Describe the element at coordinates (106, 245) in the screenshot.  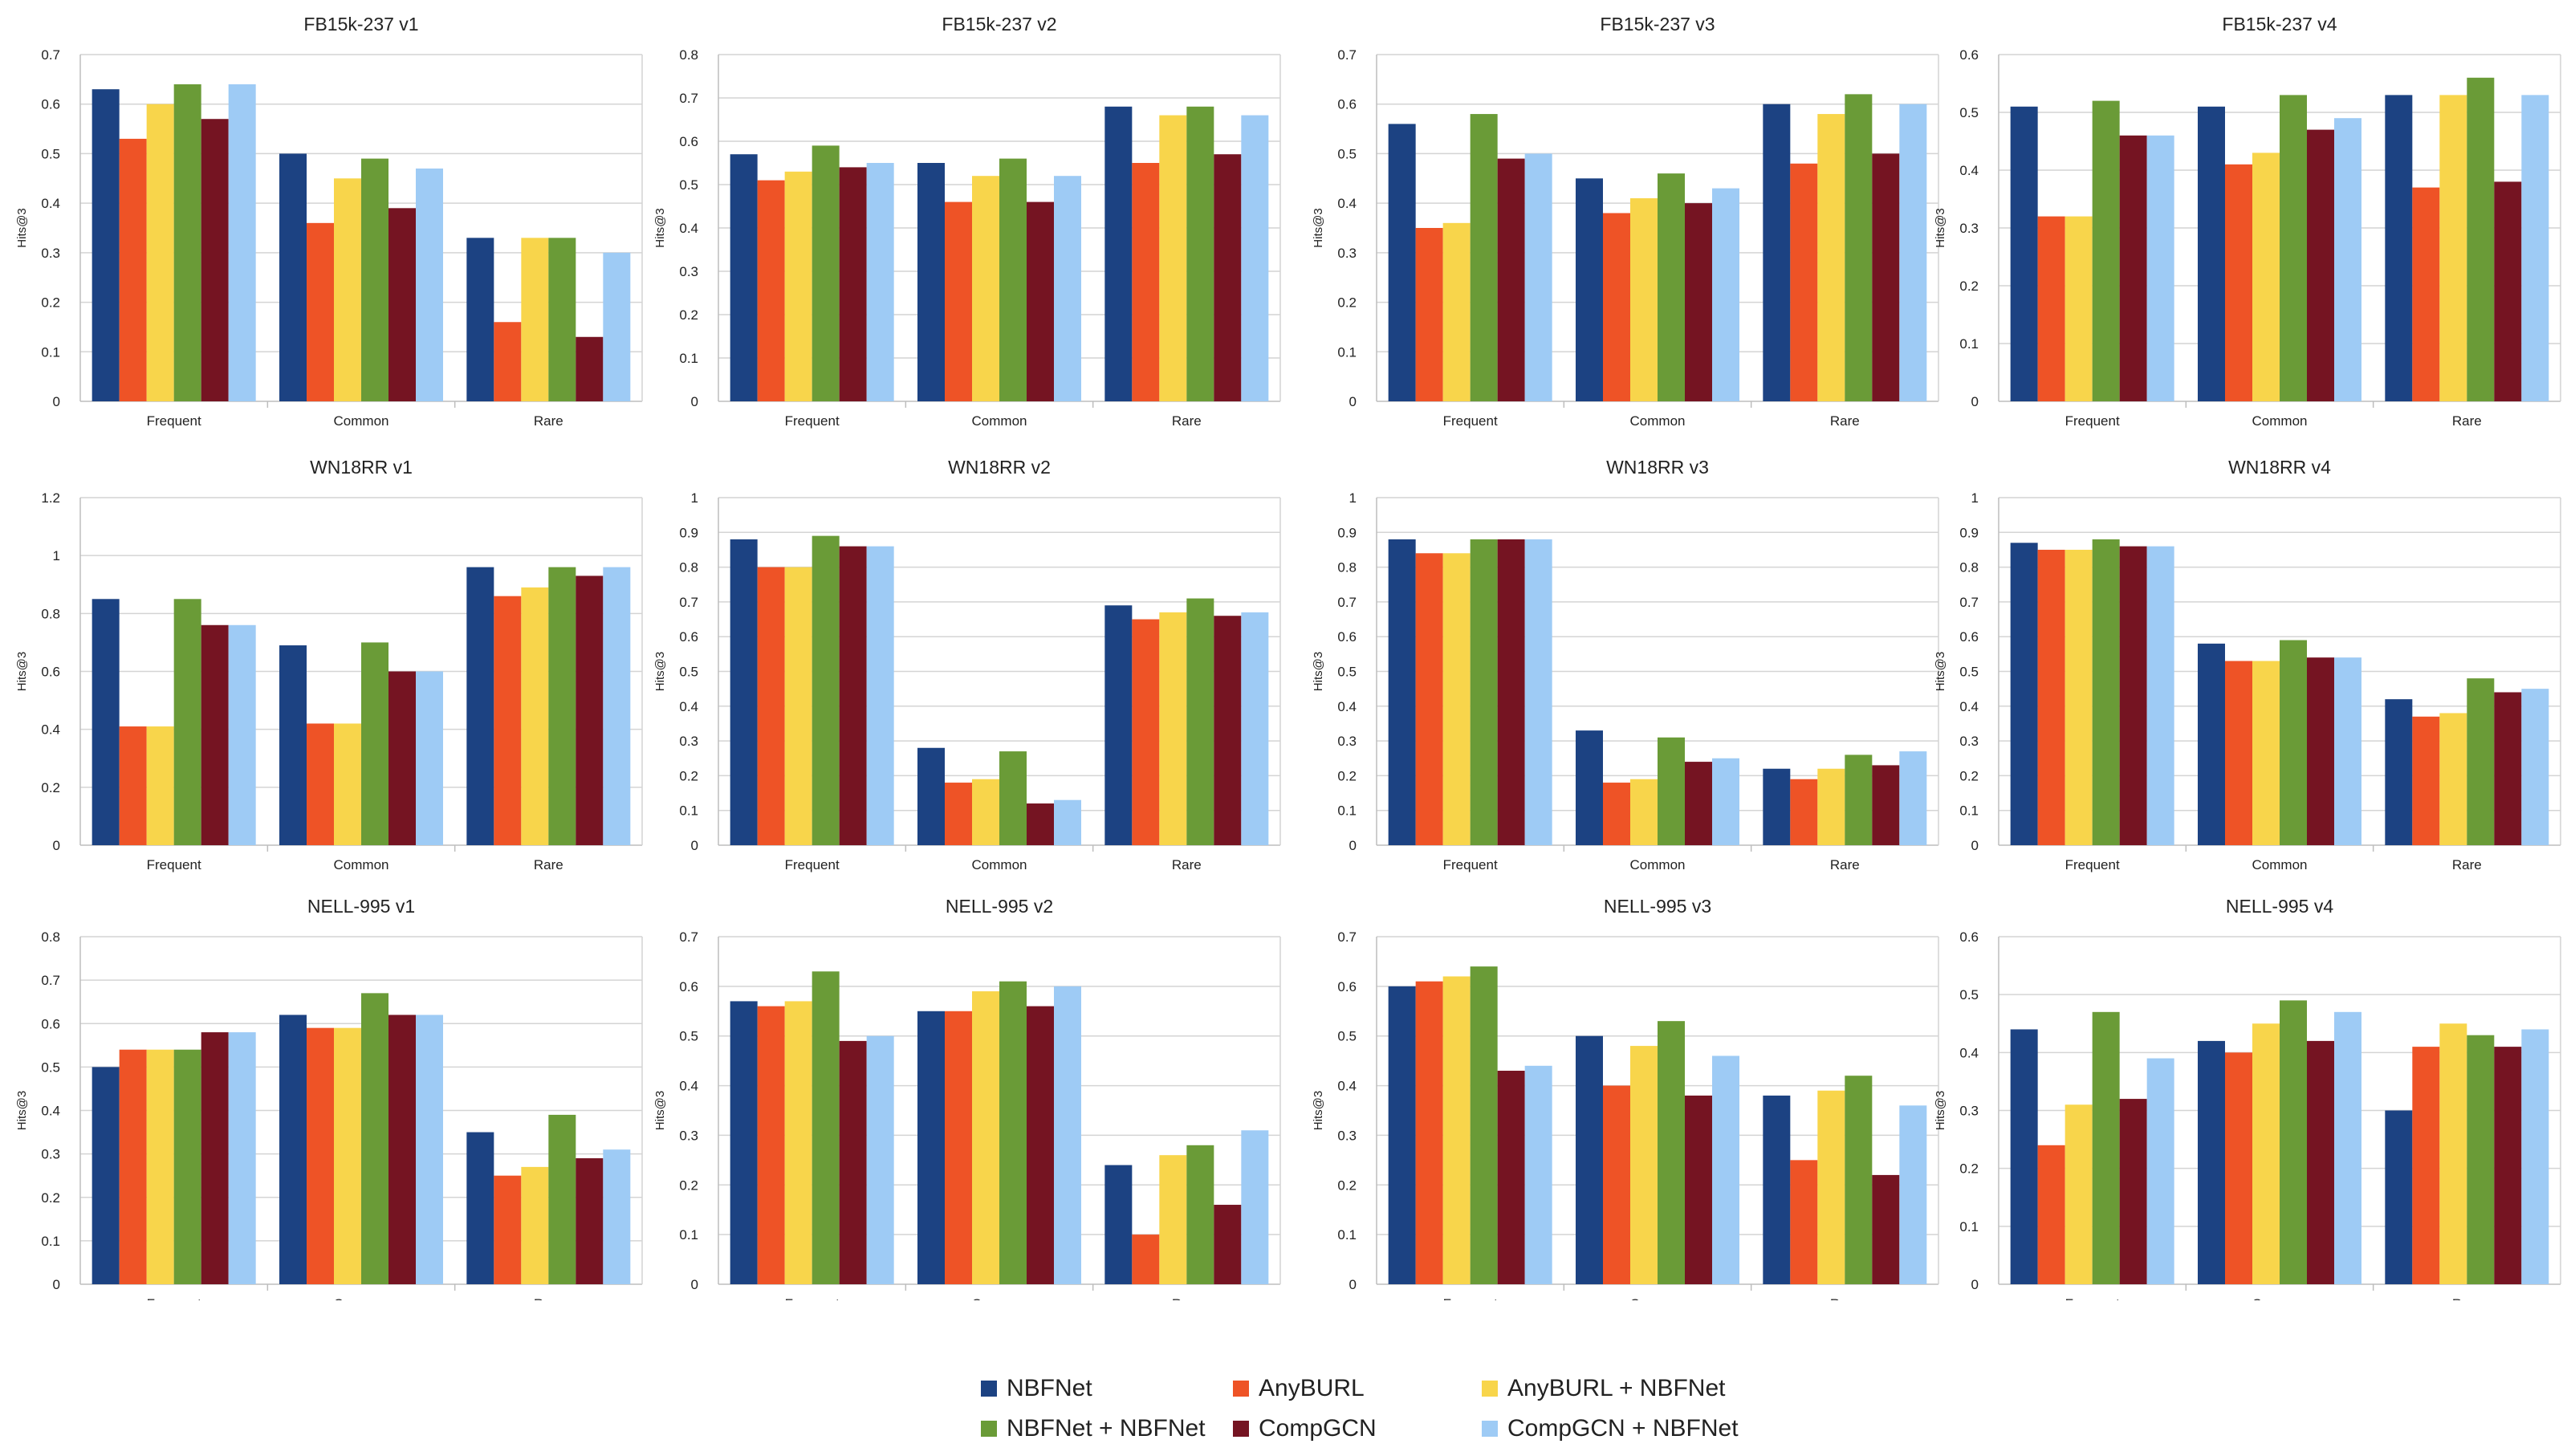
I see `bar-nbfnet-frequent` at that location.